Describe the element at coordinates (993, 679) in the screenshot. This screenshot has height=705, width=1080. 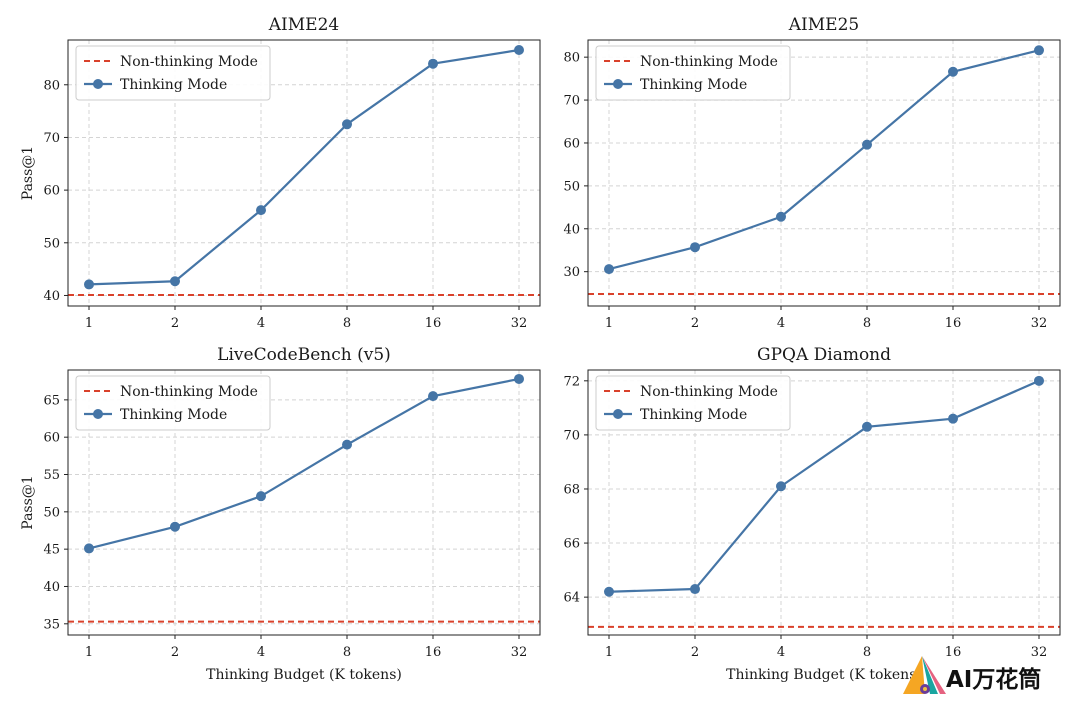
I see `watermark-text: AI万花筒` at that location.